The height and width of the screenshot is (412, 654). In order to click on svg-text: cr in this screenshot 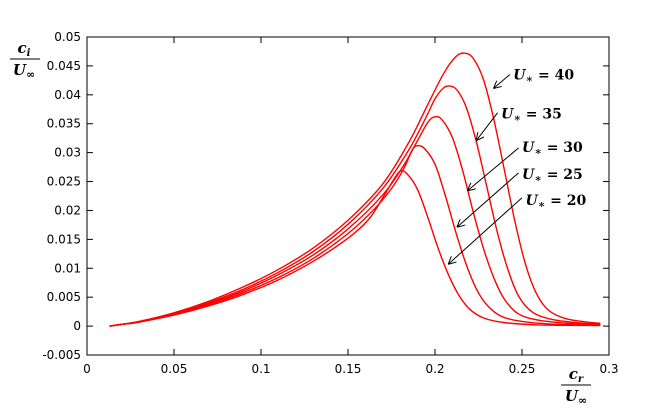, I will do `click(576, 375)`.